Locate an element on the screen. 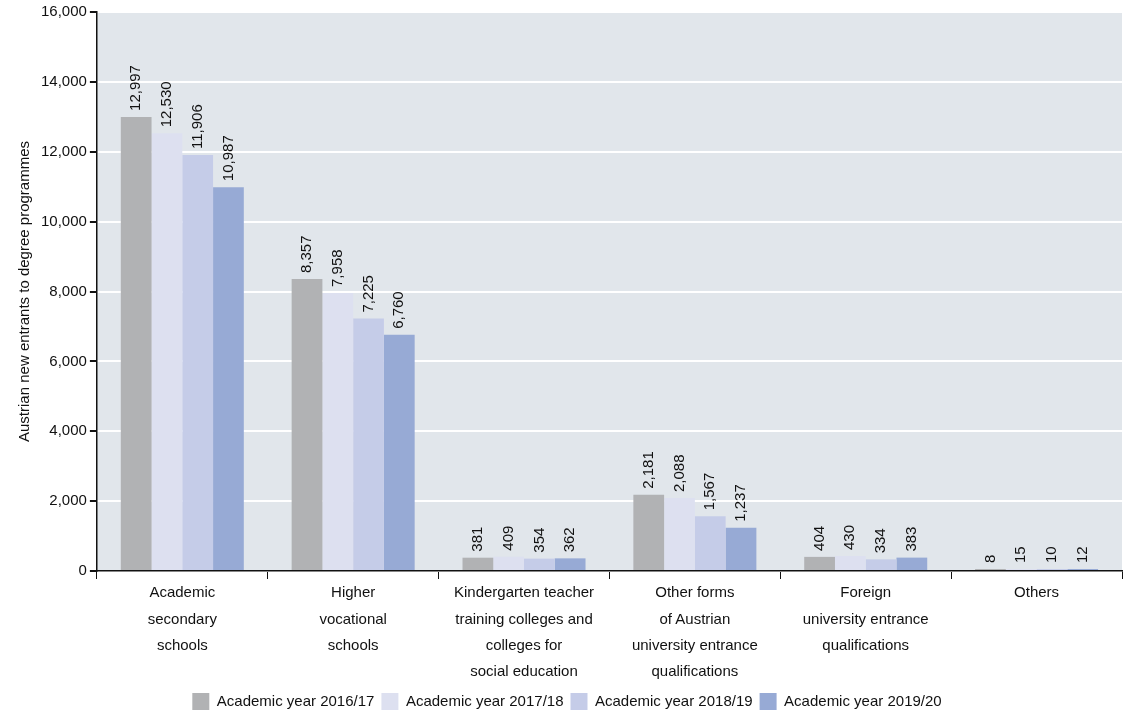 The height and width of the screenshot is (720, 1126). y-tick-label: 4,000 is located at coordinates (68, 430).